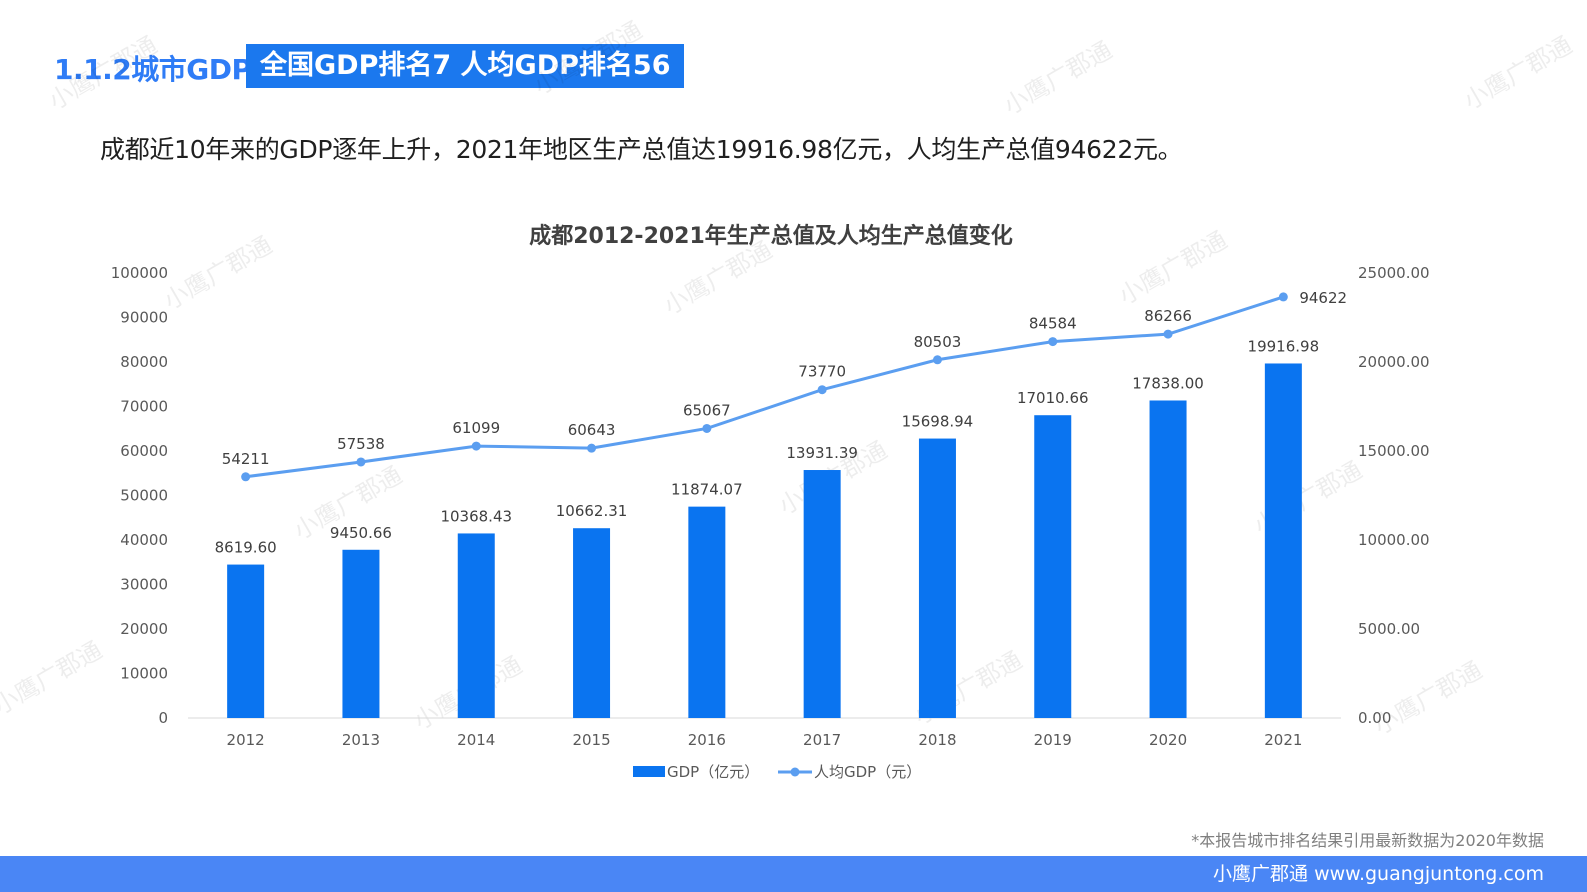  Describe the element at coordinates (1389, 629) in the screenshot. I see `right-axis-tick-label: 5000.00` at that location.